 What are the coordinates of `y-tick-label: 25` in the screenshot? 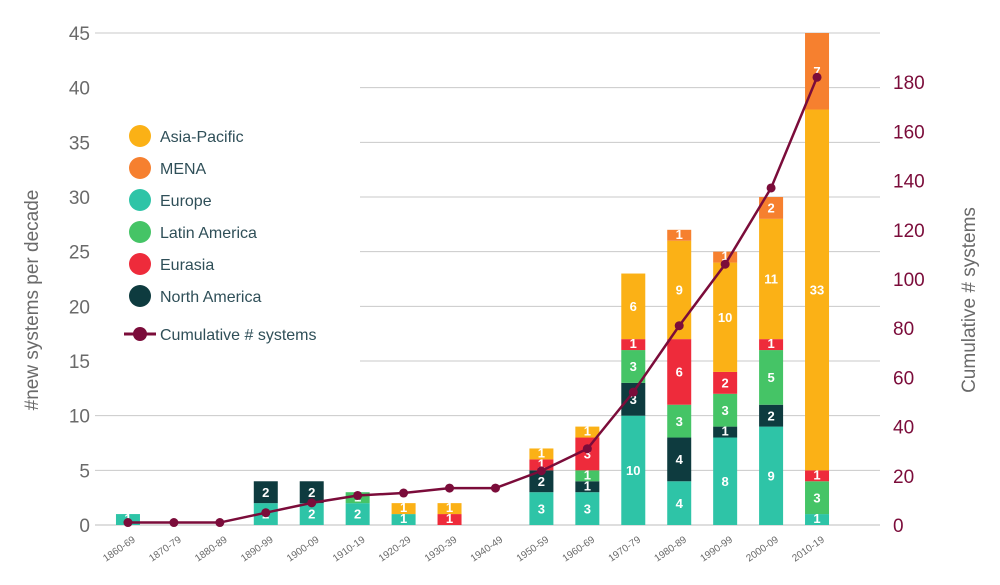 It's located at (79, 253).